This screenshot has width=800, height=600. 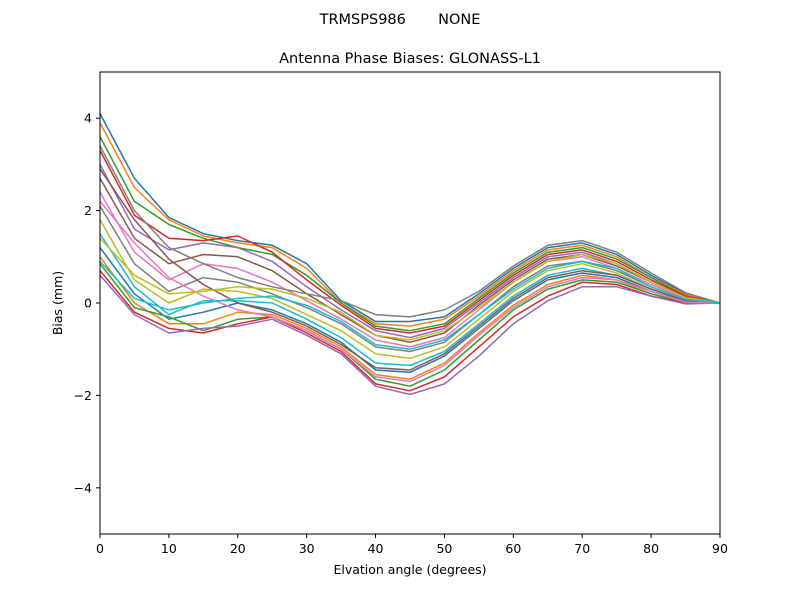 I want to click on x-tick-label: 80, so click(x=651, y=548).